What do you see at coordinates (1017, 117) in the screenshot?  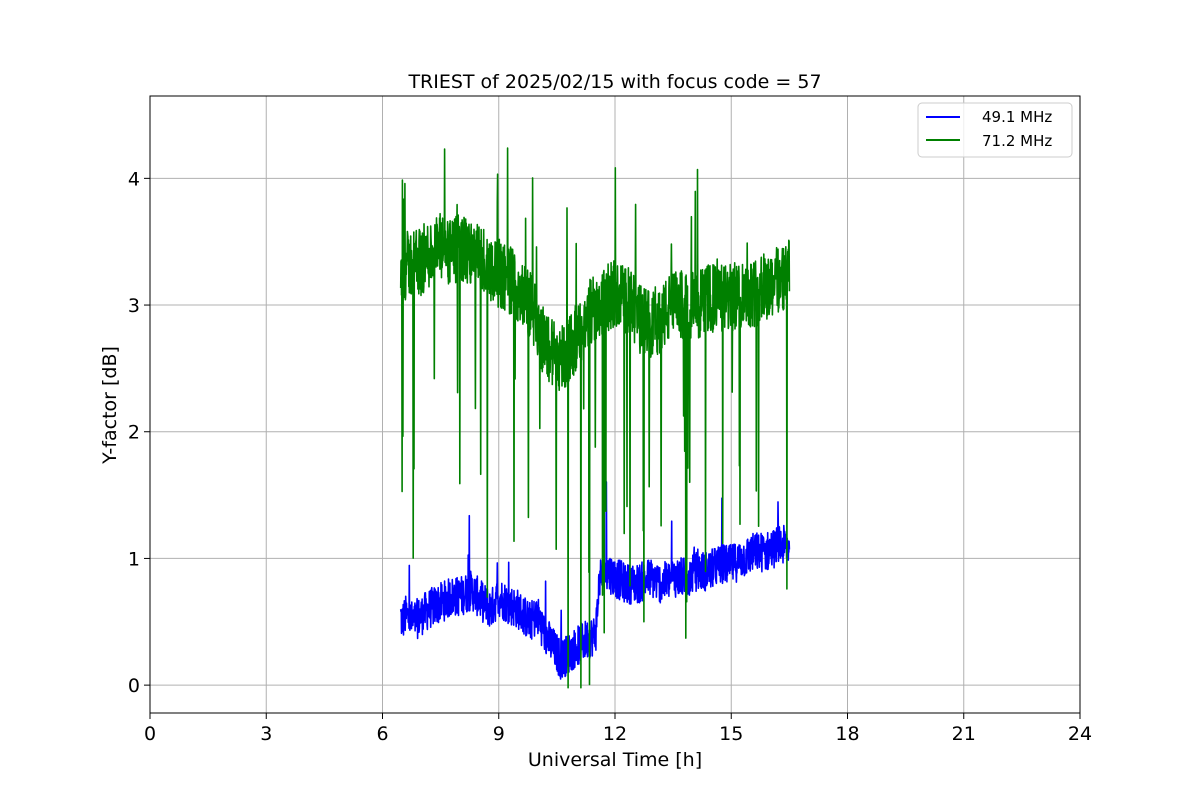 I see `legend-label-49mhz: 49.1 MHz` at bounding box center [1017, 117].